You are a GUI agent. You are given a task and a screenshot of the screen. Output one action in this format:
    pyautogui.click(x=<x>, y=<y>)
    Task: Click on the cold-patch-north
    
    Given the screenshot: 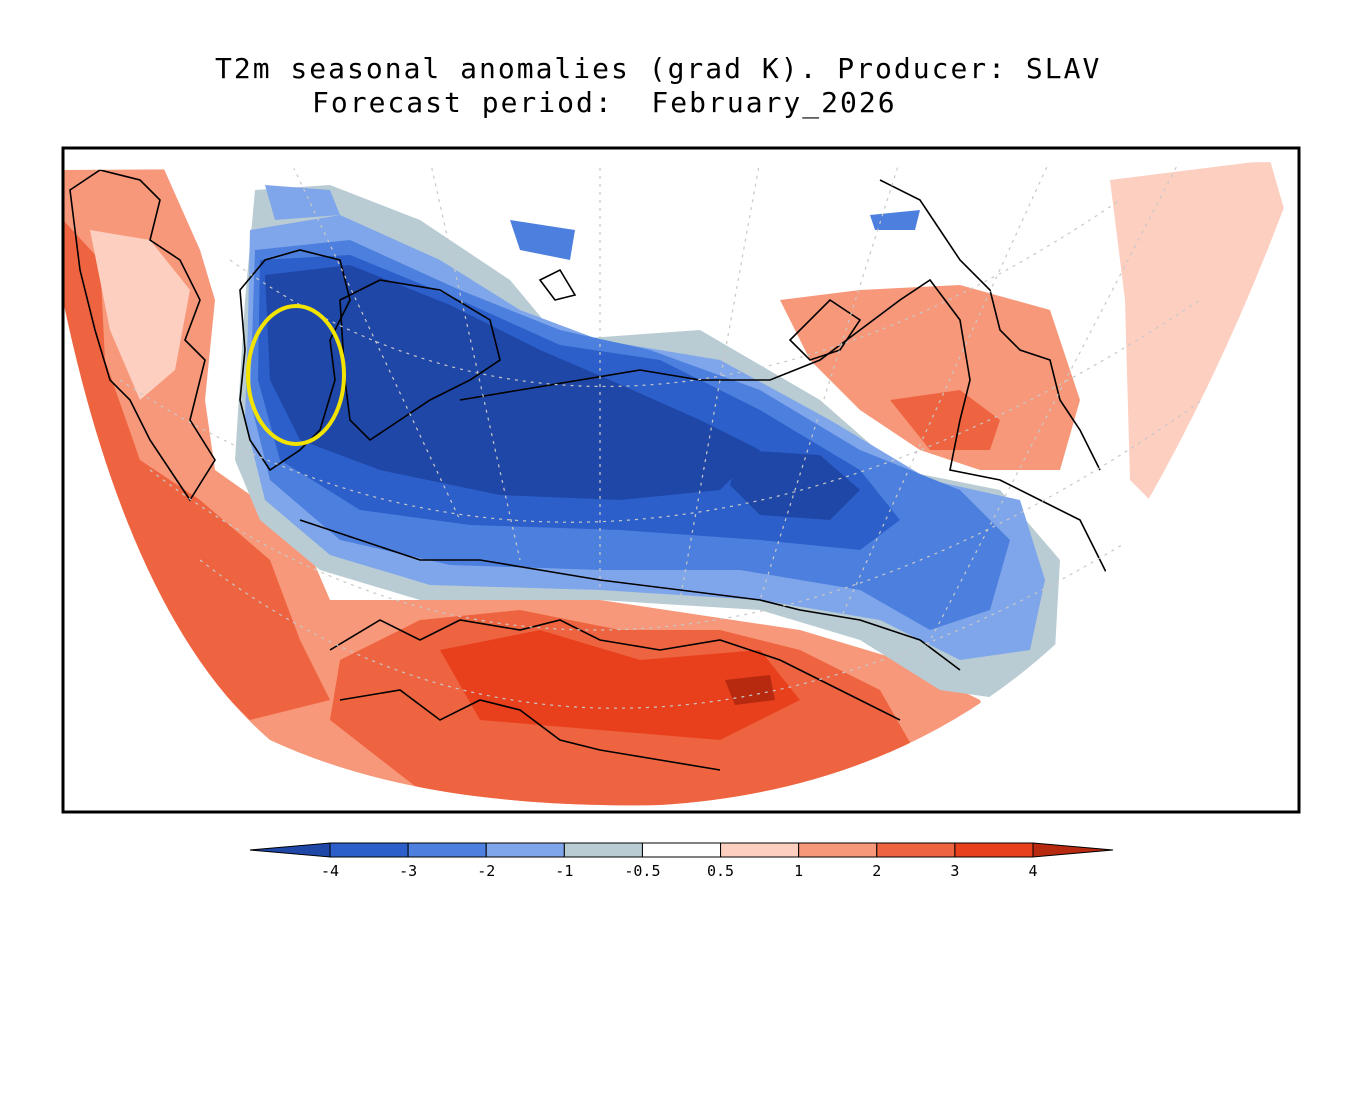 What is the action you would take?
    pyautogui.click(x=542, y=240)
    